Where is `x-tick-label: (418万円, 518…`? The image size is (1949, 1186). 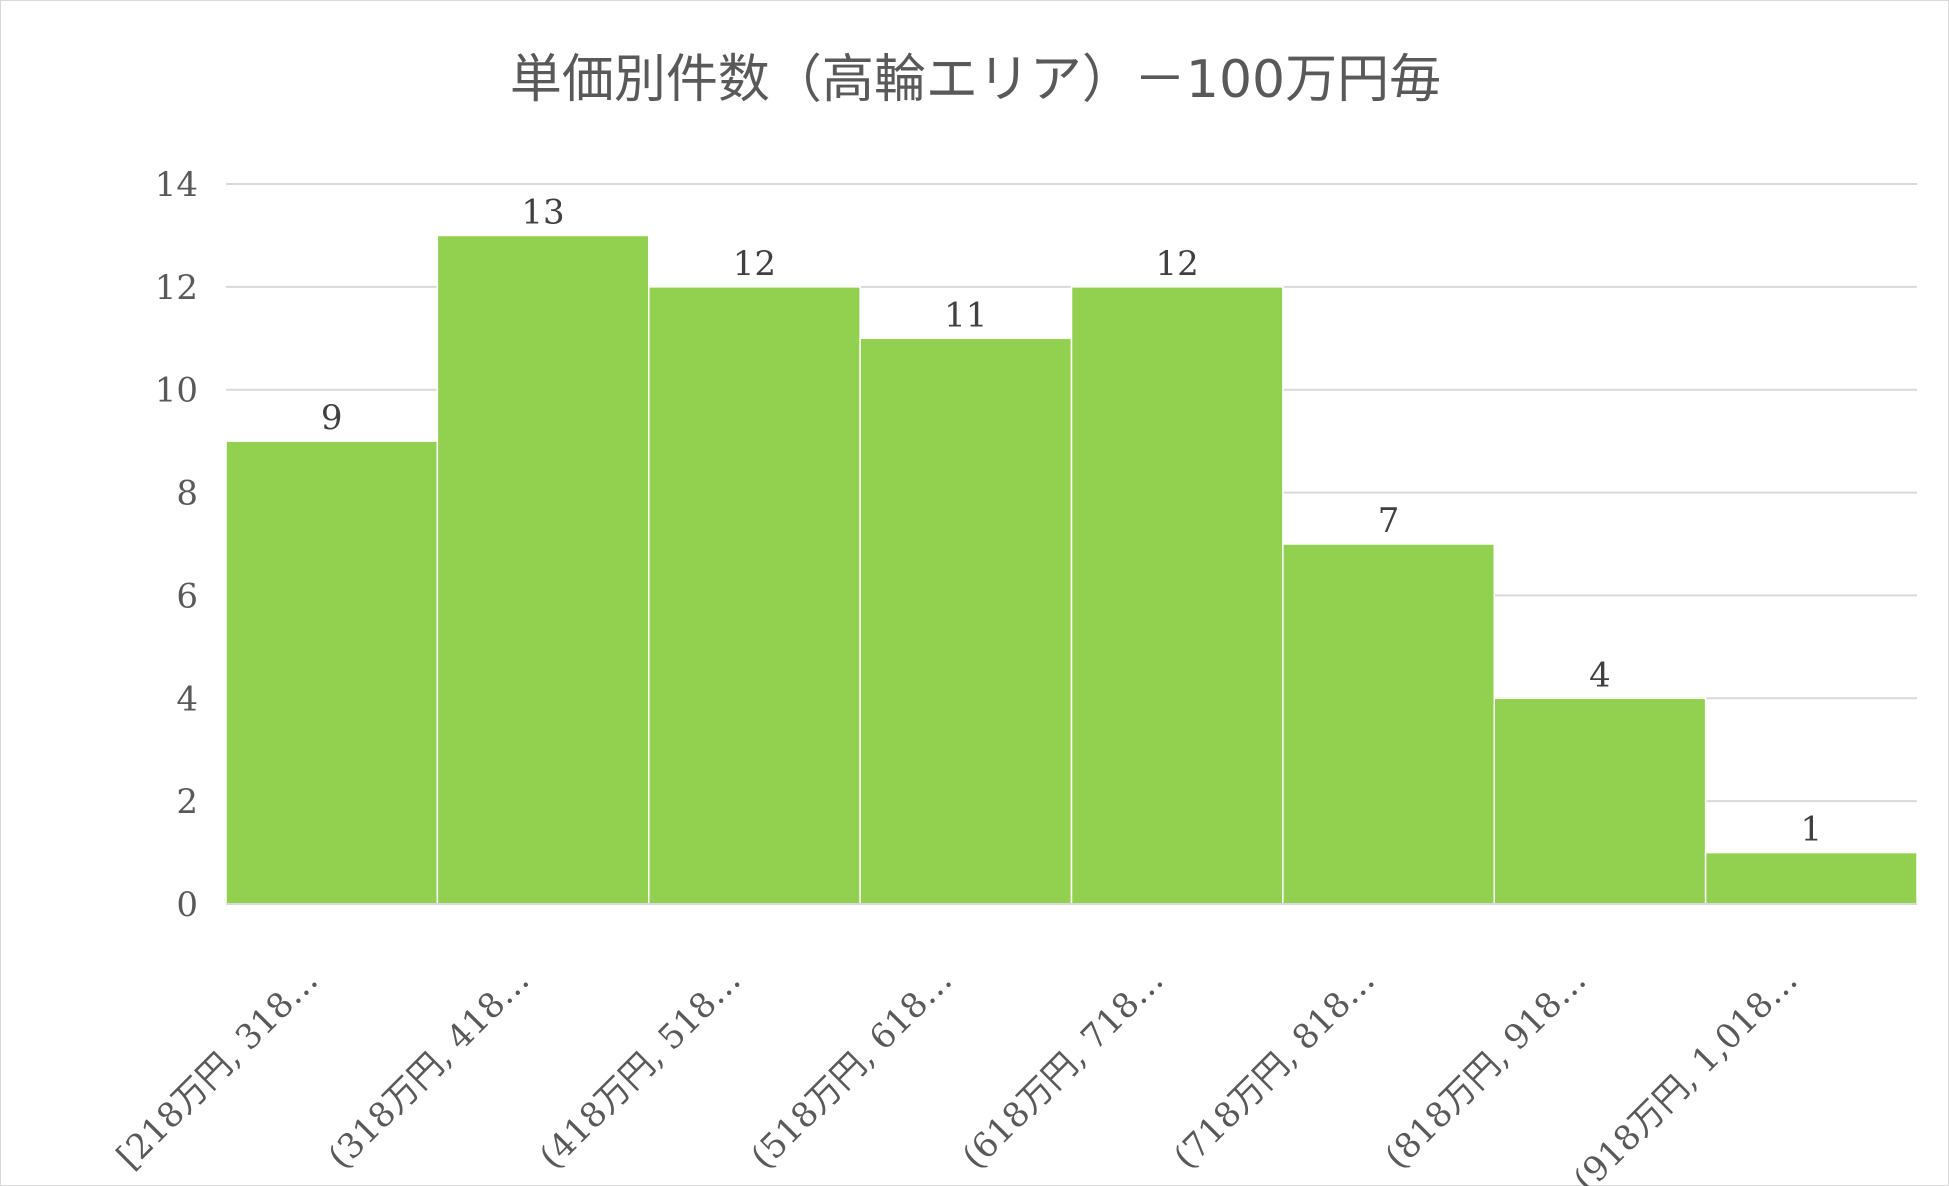 x-tick-label: (418万円, 518… is located at coordinates (640, 1068).